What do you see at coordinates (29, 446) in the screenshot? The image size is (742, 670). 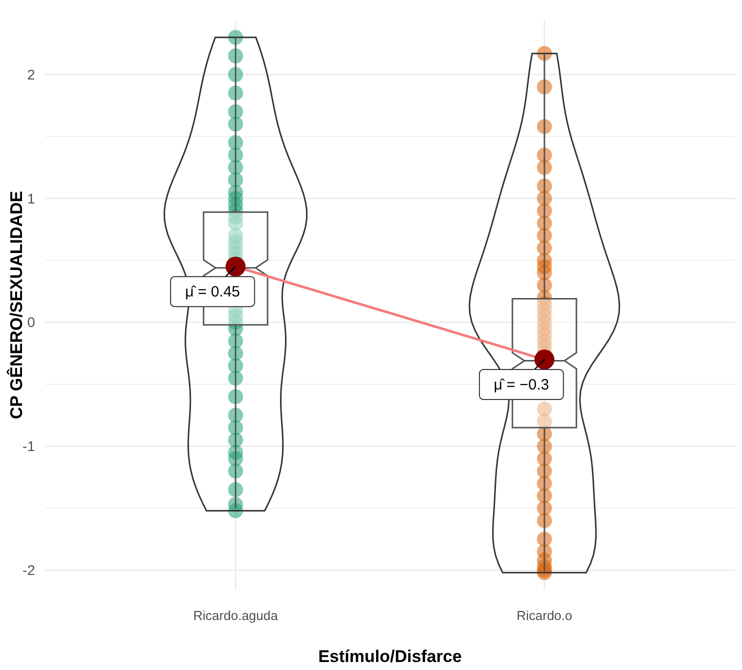 I see `y-tick-label: -1` at bounding box center [29, 446].